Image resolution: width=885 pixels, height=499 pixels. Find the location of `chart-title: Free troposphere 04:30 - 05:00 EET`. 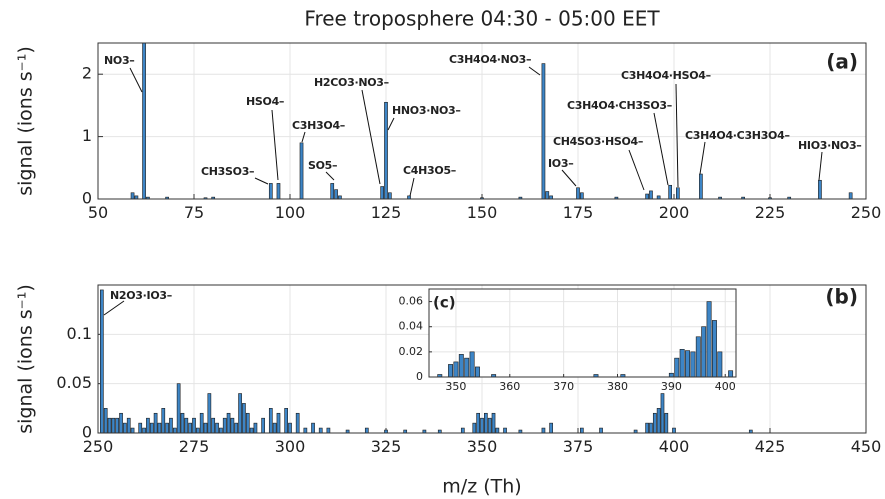

chart-title: Free troposphere 04:30 - 05:00 EET is located at coordinates (482, 19).